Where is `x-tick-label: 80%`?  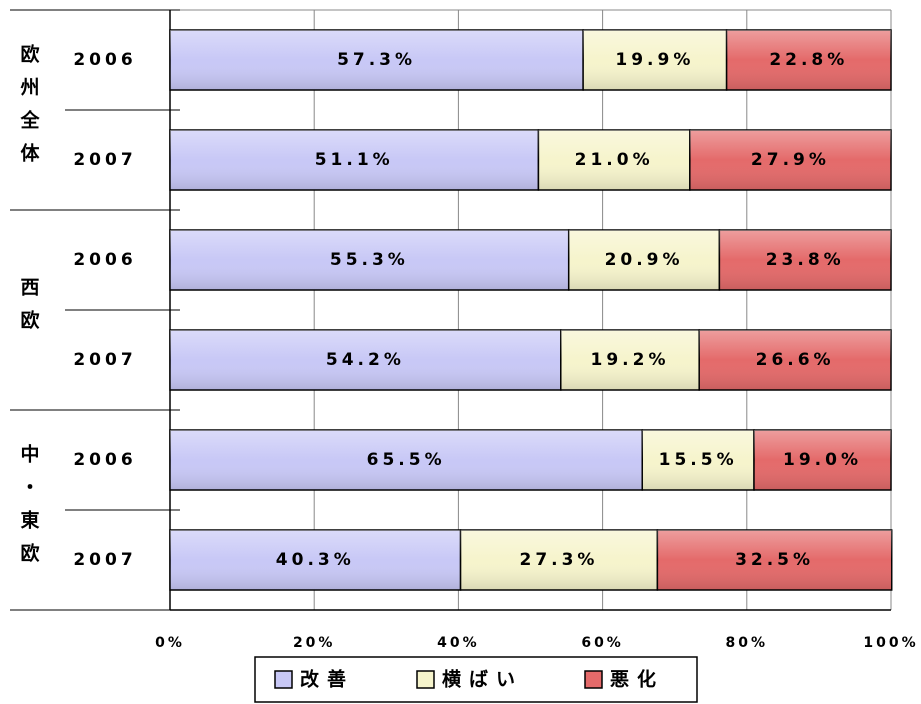
x-tick-label: 80% is located at coordinates (747, 643).